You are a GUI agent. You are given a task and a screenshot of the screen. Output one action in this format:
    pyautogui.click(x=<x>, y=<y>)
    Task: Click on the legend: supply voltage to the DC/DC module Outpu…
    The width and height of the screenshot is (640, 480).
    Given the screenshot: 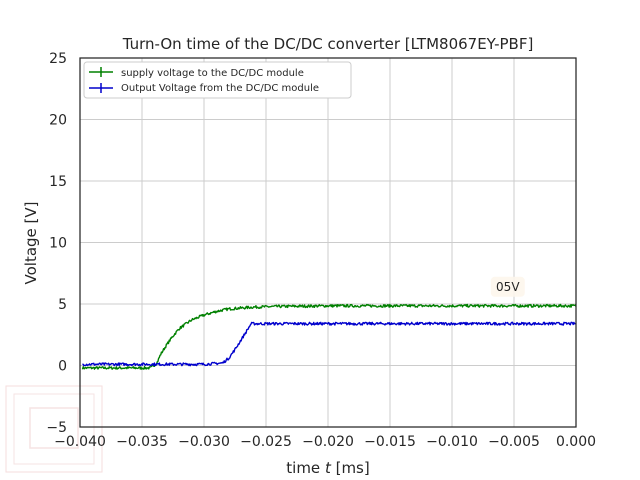 What is the action you would take?
    pyautogui.click(x=217, y=80)
    